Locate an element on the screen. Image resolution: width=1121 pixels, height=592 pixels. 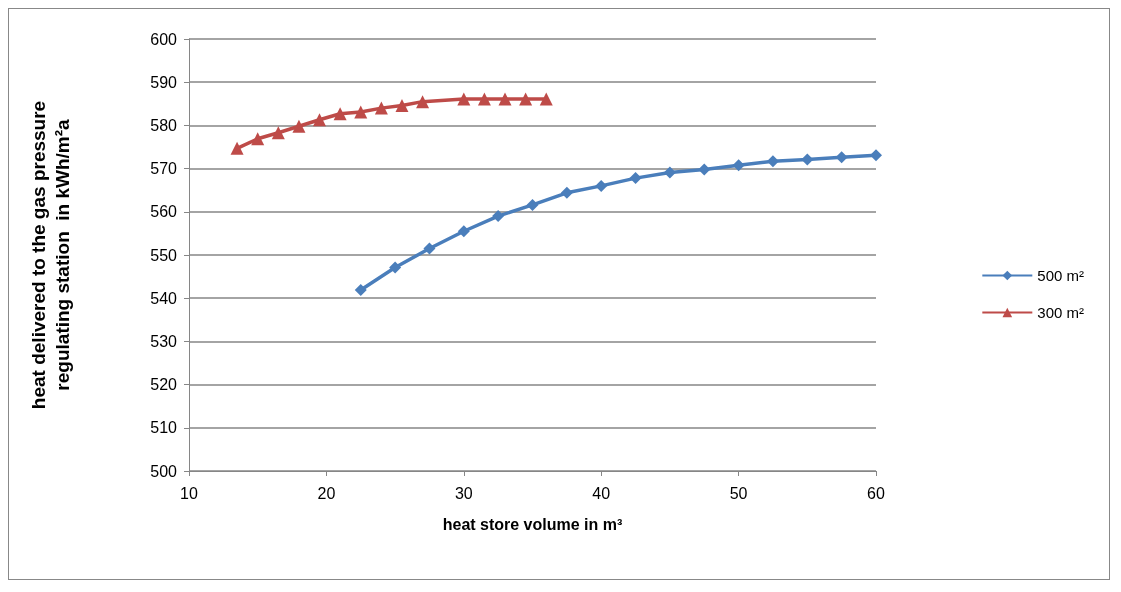
x-tick-label: 40 is located at coordinates (601, 493).